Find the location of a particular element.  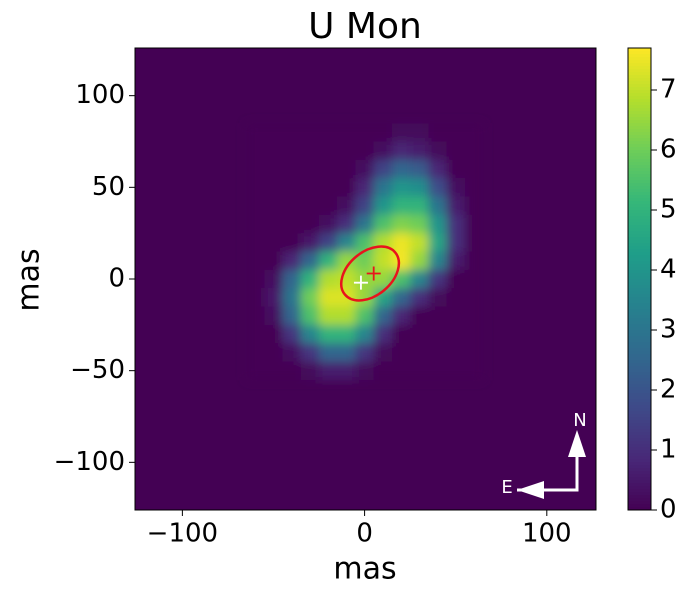

cross-marker is located at coordinates (373, 273).